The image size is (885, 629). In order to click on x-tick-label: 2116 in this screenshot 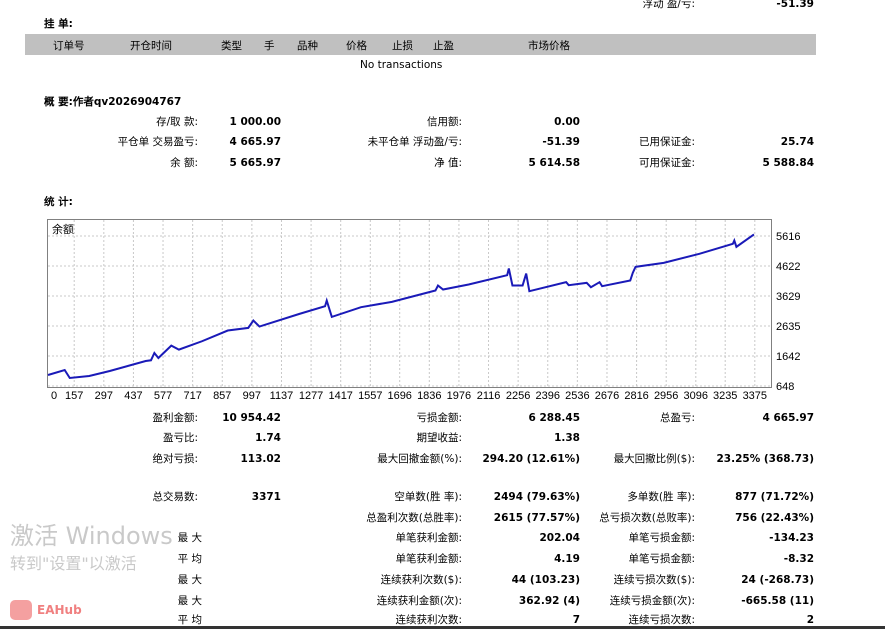, I will do `click(489, 396)`.